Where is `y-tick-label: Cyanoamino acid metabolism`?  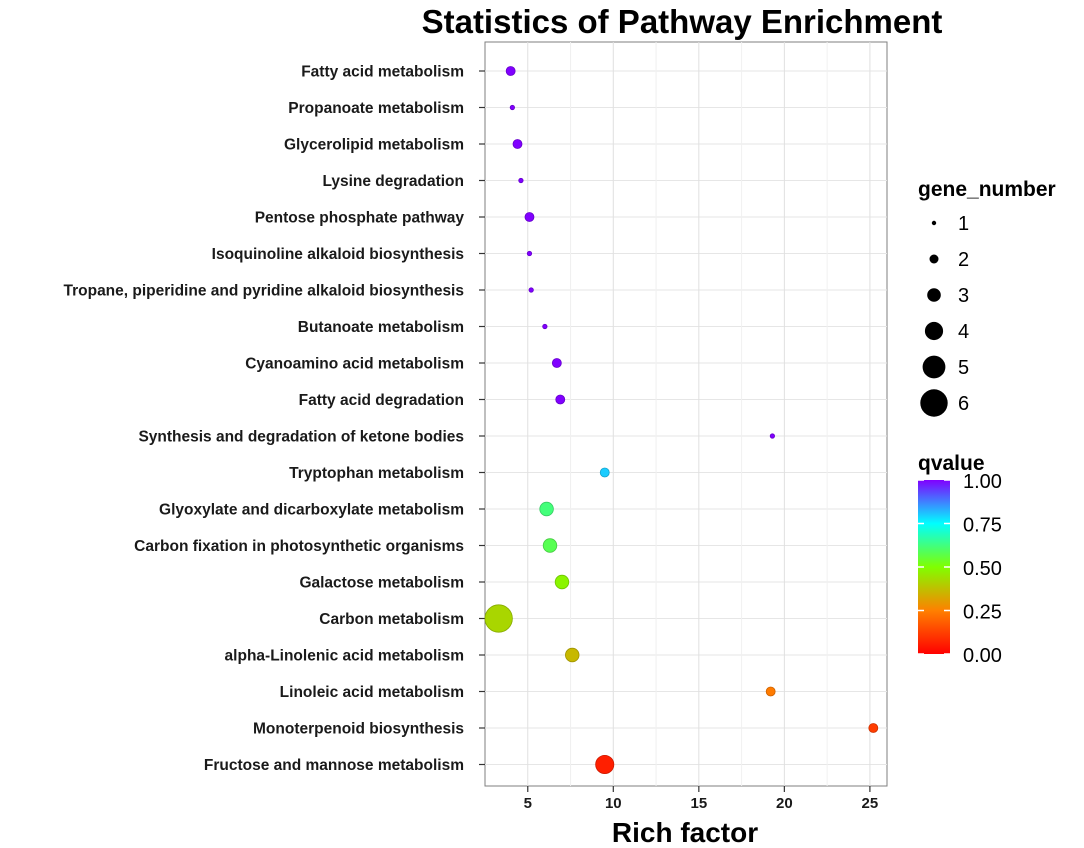 y-tick-label: Cyanoamino acid metabolism is located at coordinates (354, 364).